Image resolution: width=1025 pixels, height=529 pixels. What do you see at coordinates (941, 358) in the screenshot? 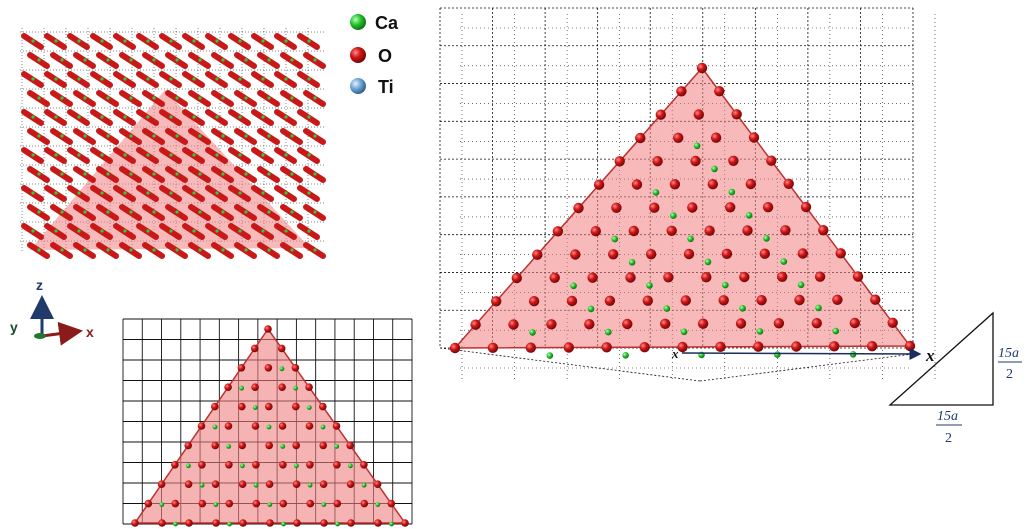
I see `right-triangle-shape` at bounding box center [941, 358].